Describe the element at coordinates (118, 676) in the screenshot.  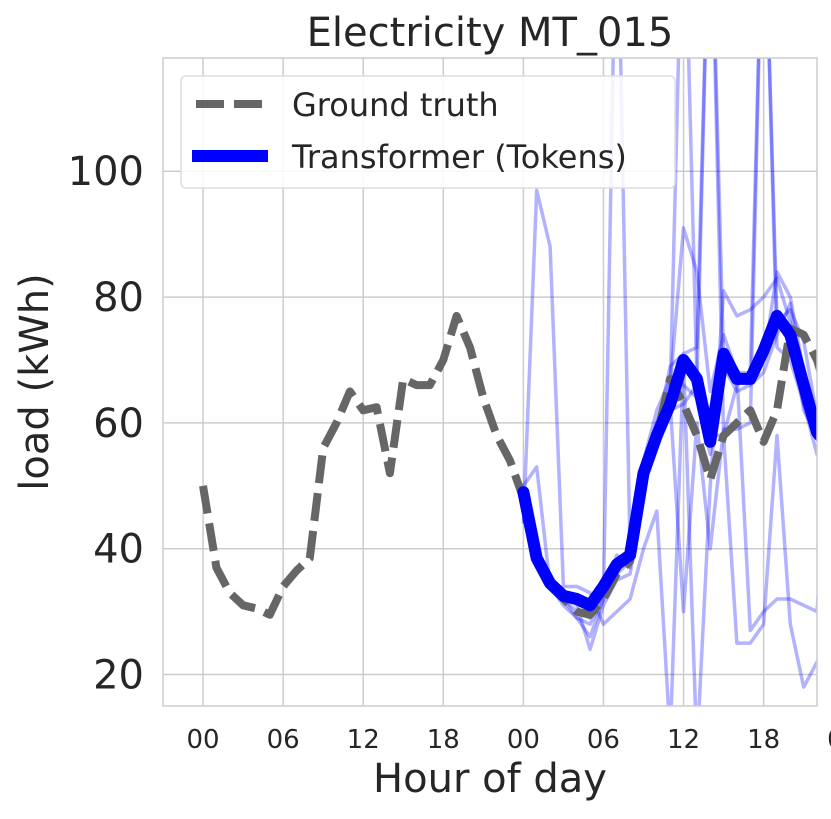
I see `y-tick-label: 20` at that location.